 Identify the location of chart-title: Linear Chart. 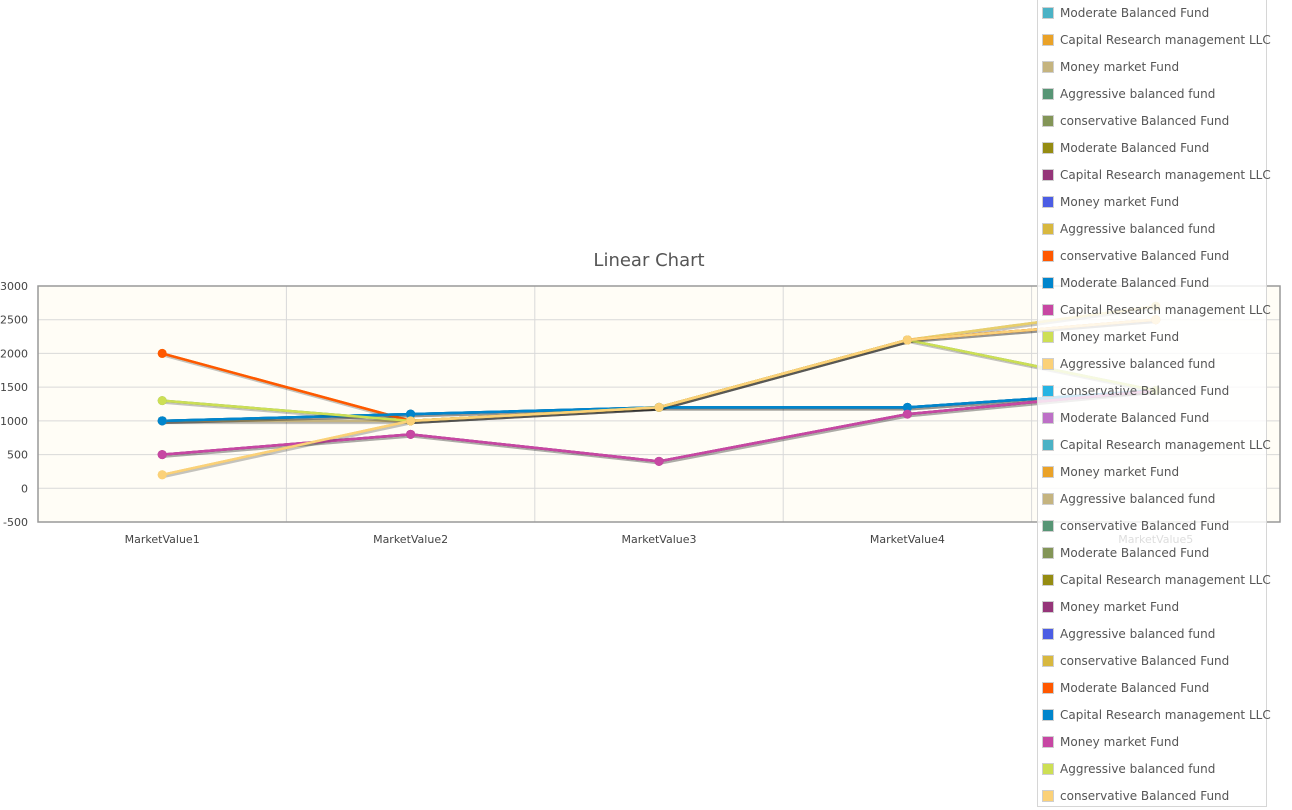
(649, 260).